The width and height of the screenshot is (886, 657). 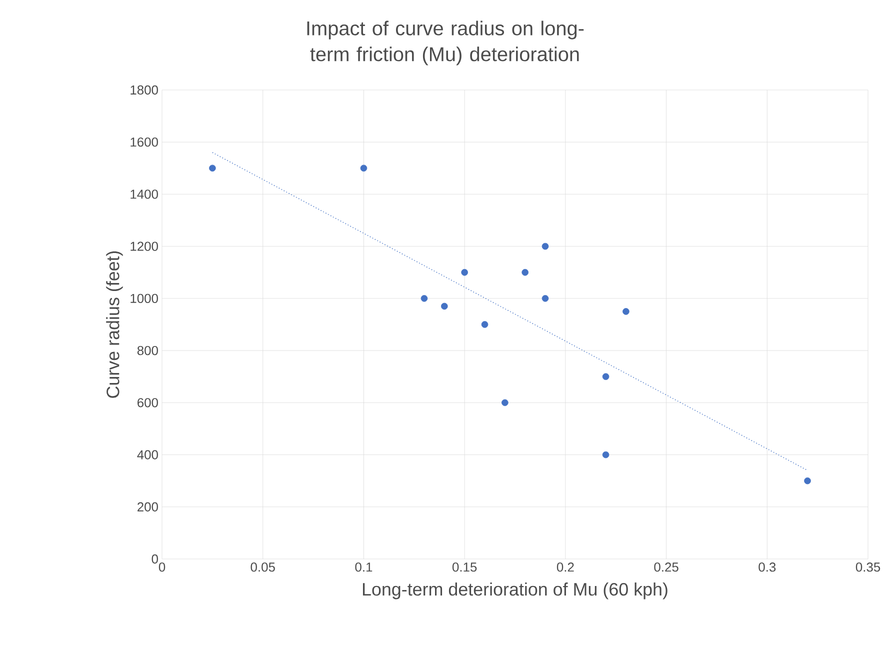 I want to click on x-tick-label: 0.1, so click(x=363, y=567).